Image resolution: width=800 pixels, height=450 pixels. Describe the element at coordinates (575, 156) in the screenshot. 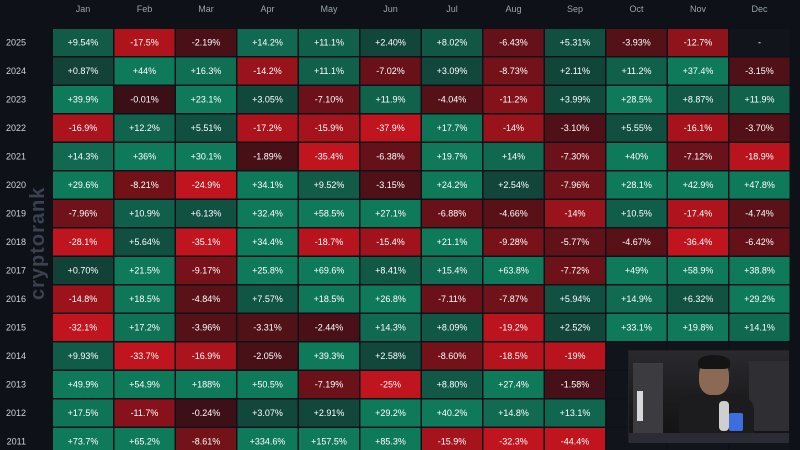

I see `heatmap-cell-2021-sep: -7.30%` at that location.